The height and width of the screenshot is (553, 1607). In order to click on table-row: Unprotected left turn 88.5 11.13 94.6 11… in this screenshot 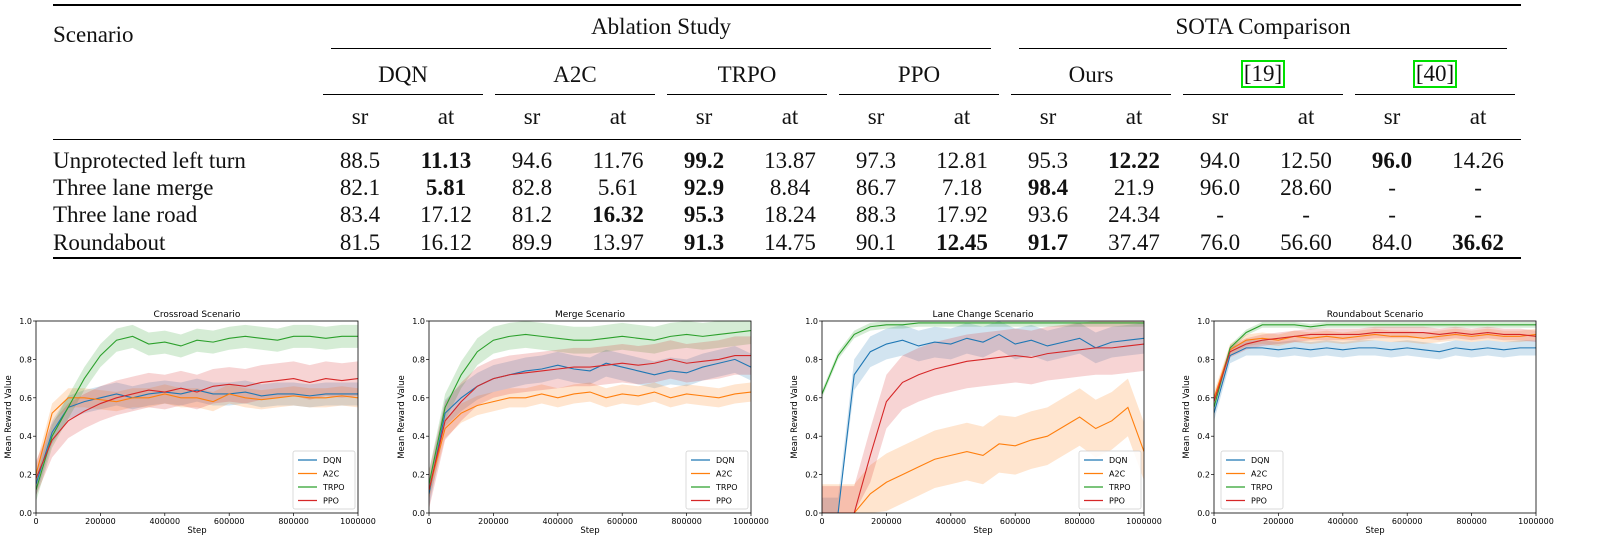, I will do `click(787, 160)`.